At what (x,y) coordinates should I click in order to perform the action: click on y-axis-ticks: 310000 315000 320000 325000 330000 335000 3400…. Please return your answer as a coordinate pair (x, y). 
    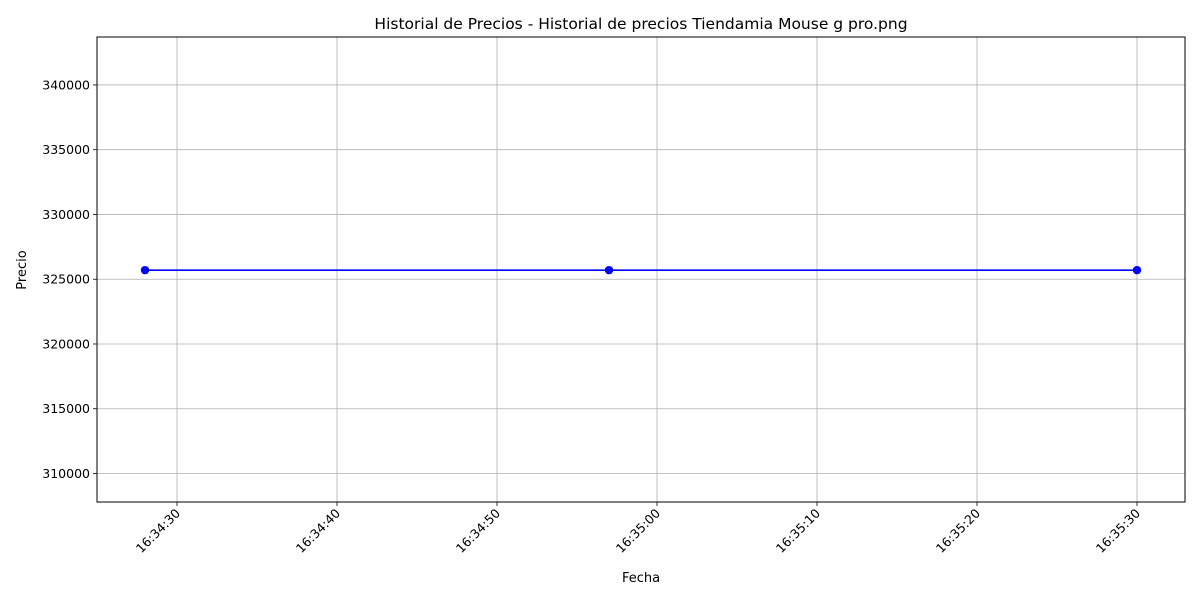
    Looking at the image, I should click on (69, 279).